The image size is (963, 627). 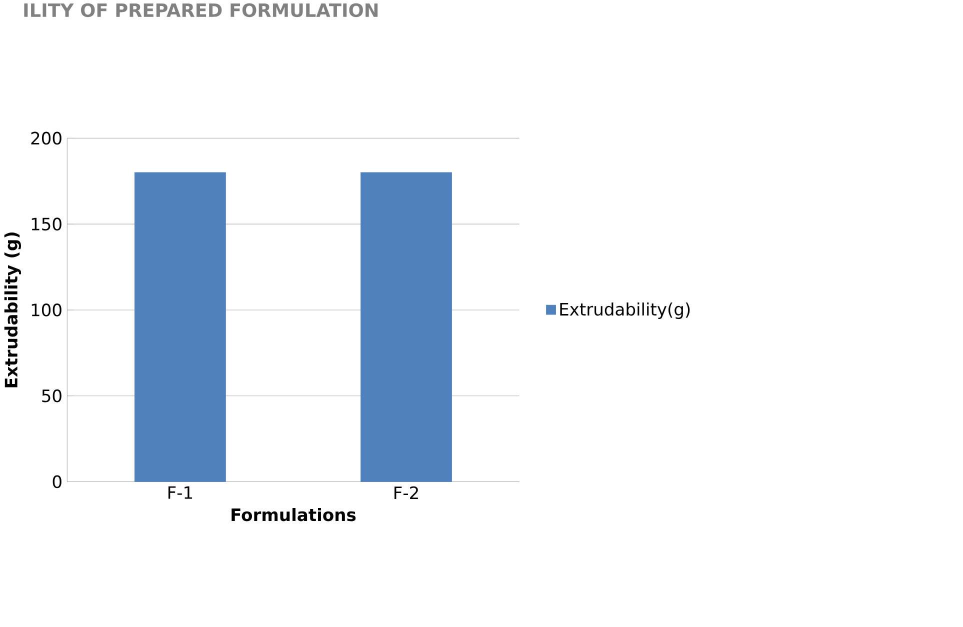 I want to click on y-tick-label: 150, so click(x=47, y=224).